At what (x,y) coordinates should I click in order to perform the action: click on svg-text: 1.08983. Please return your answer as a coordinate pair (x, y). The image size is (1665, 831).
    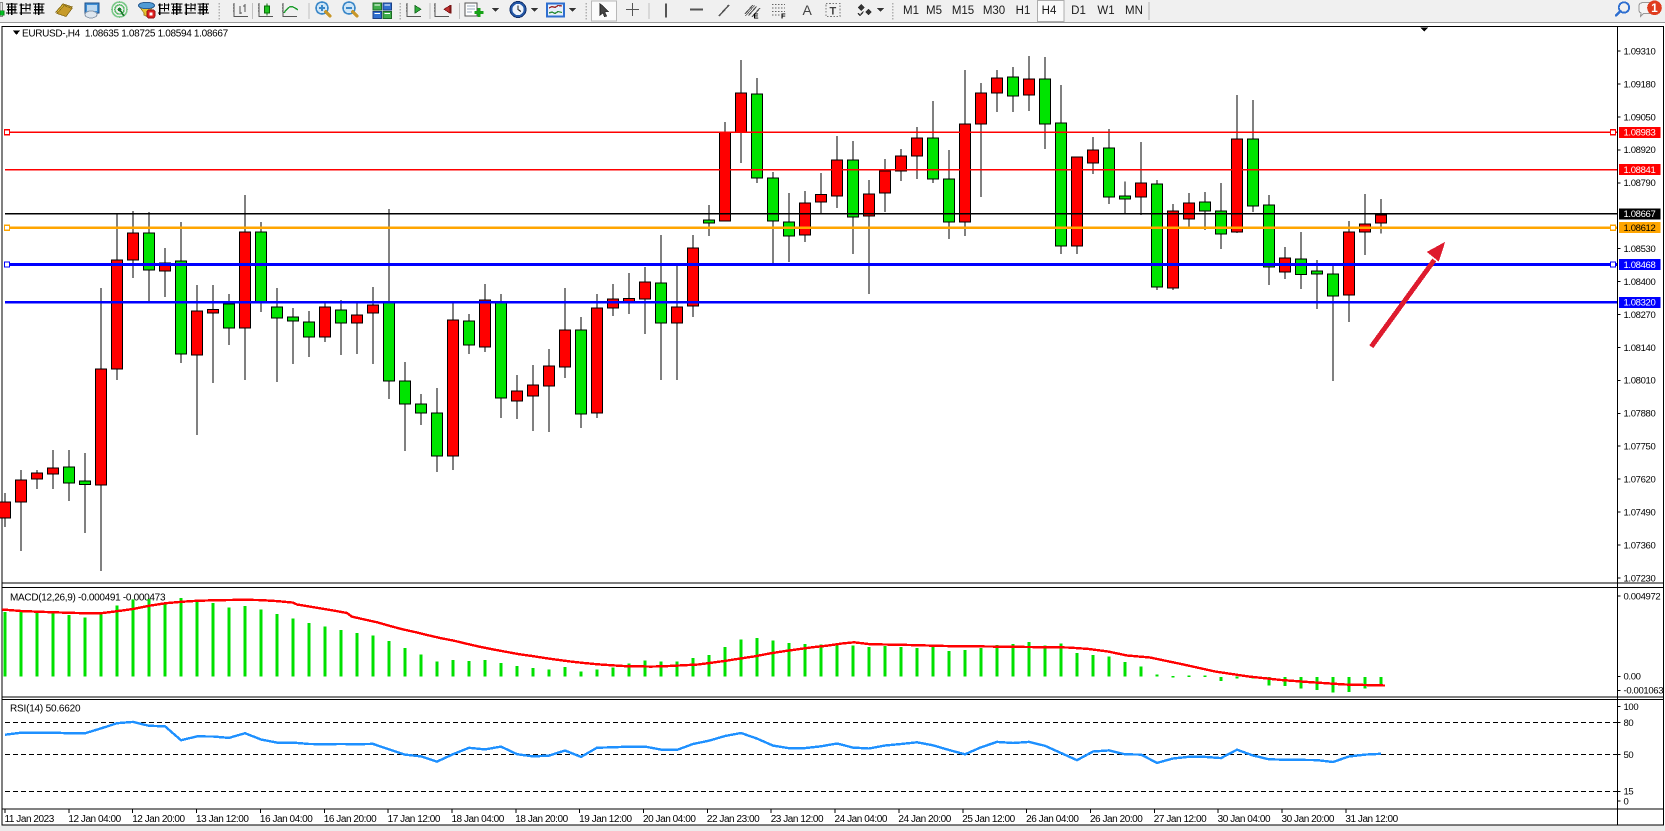
    Looking at the image, I should click on (1640, 133).